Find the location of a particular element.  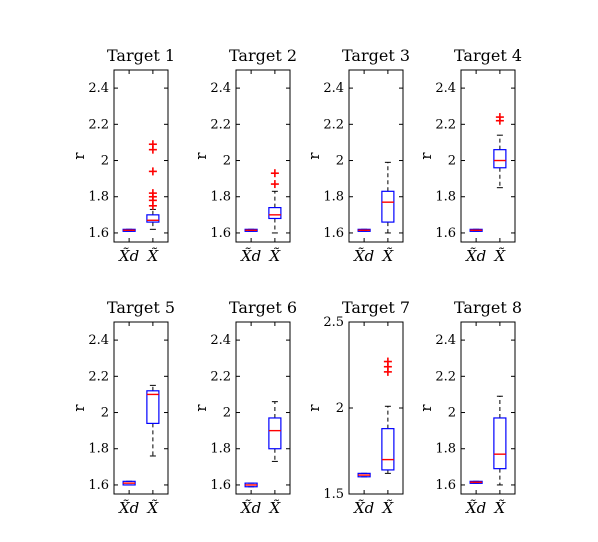

chart-8-ytick-label: 2.2 is located at coordinates (445, 376).